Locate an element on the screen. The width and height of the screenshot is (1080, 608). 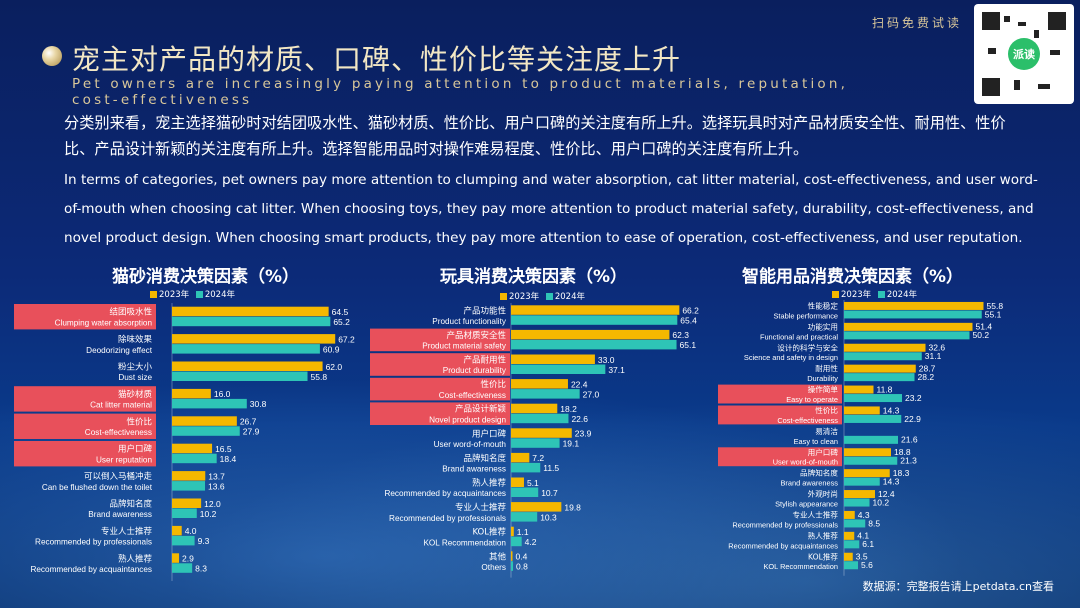
category-label-cn: 用户口碑 is located at coordinates (823, 452).